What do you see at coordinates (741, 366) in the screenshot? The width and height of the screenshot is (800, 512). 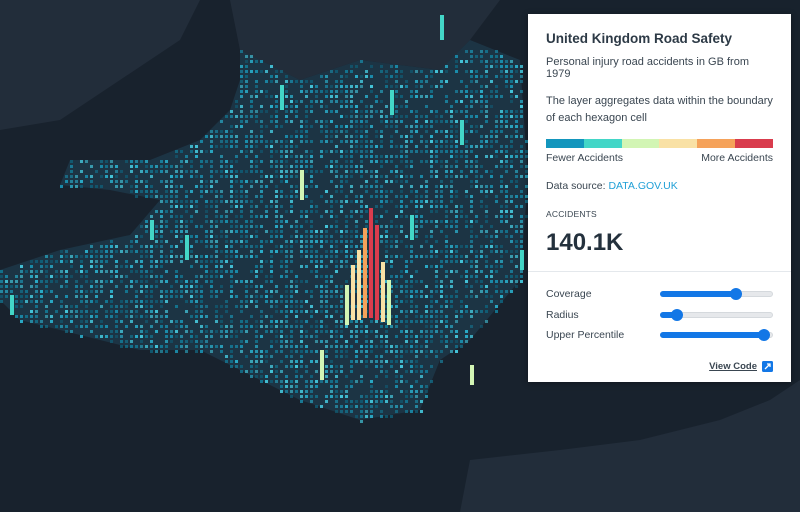 I see `view-code-link: View Code` at bounding box center [741, 366].